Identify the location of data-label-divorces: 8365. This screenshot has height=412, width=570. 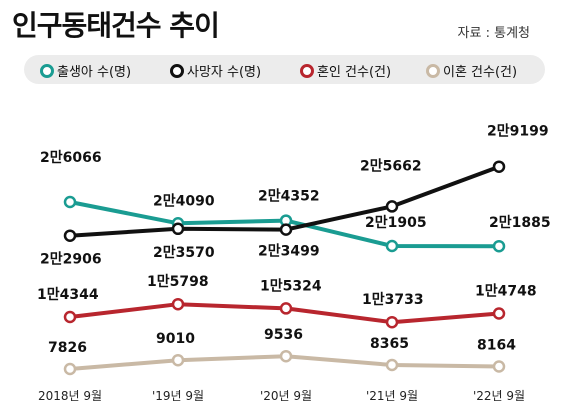
(389, 344).